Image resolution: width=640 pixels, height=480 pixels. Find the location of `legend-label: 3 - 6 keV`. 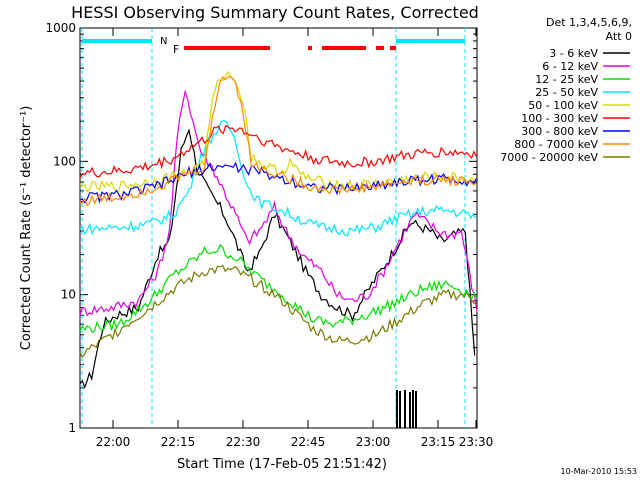

legend-label: 3 - 6 keV is located at coordinates (573, 53).